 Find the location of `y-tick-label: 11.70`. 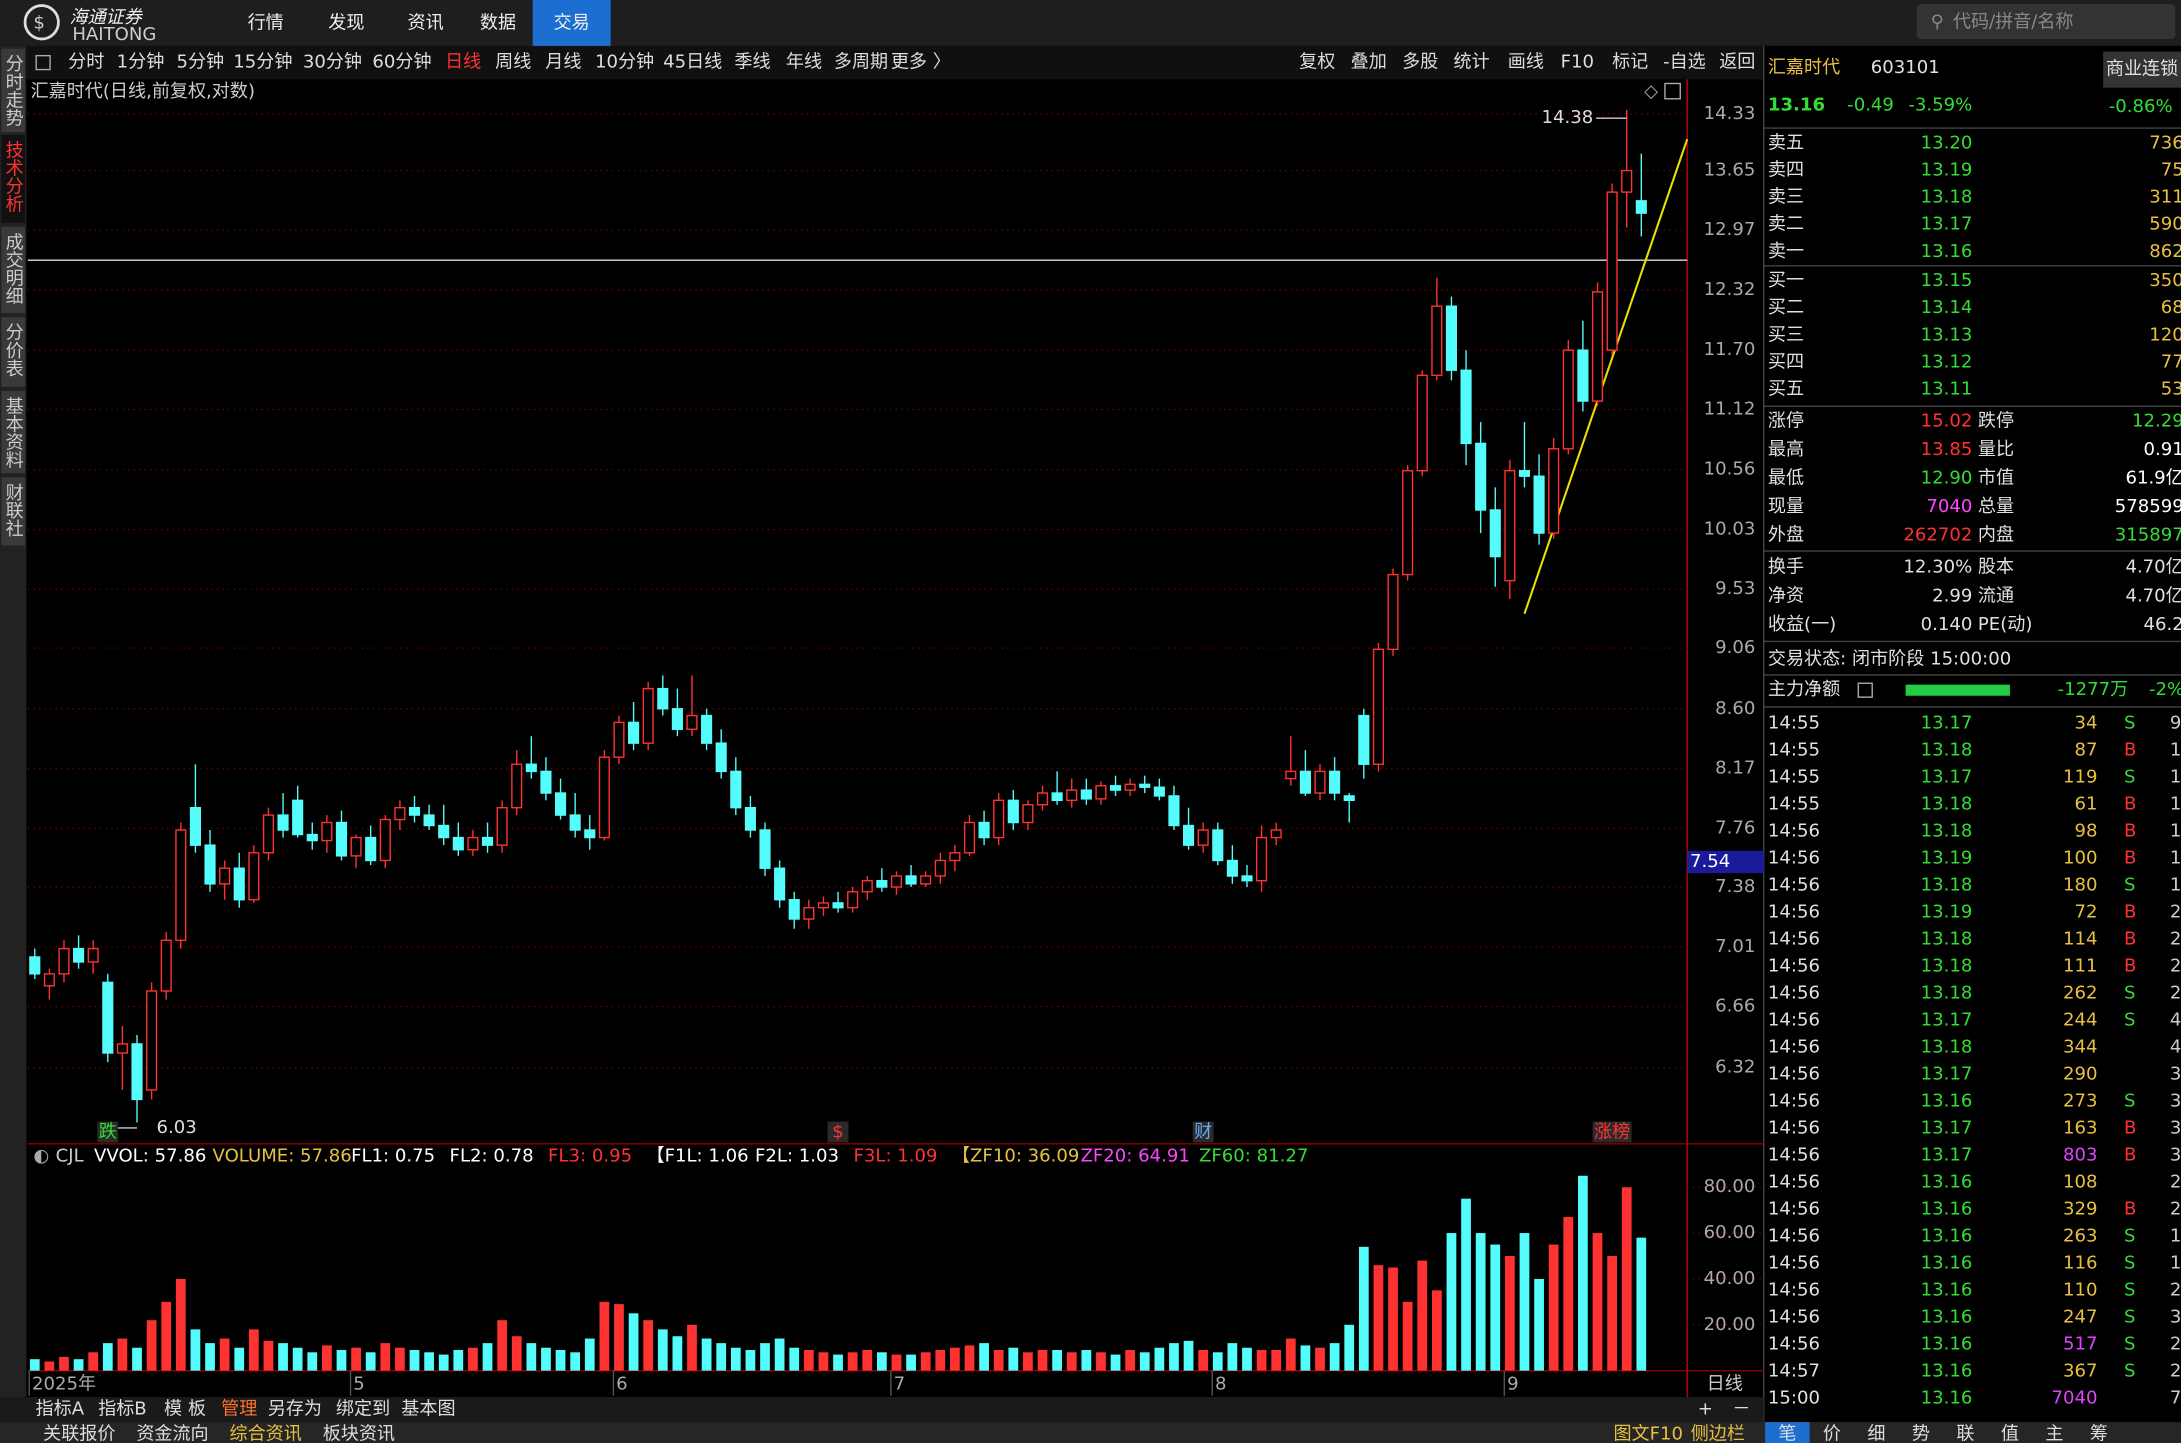

y-tick-label: 11.70 is located at coordinates (1730, 349).